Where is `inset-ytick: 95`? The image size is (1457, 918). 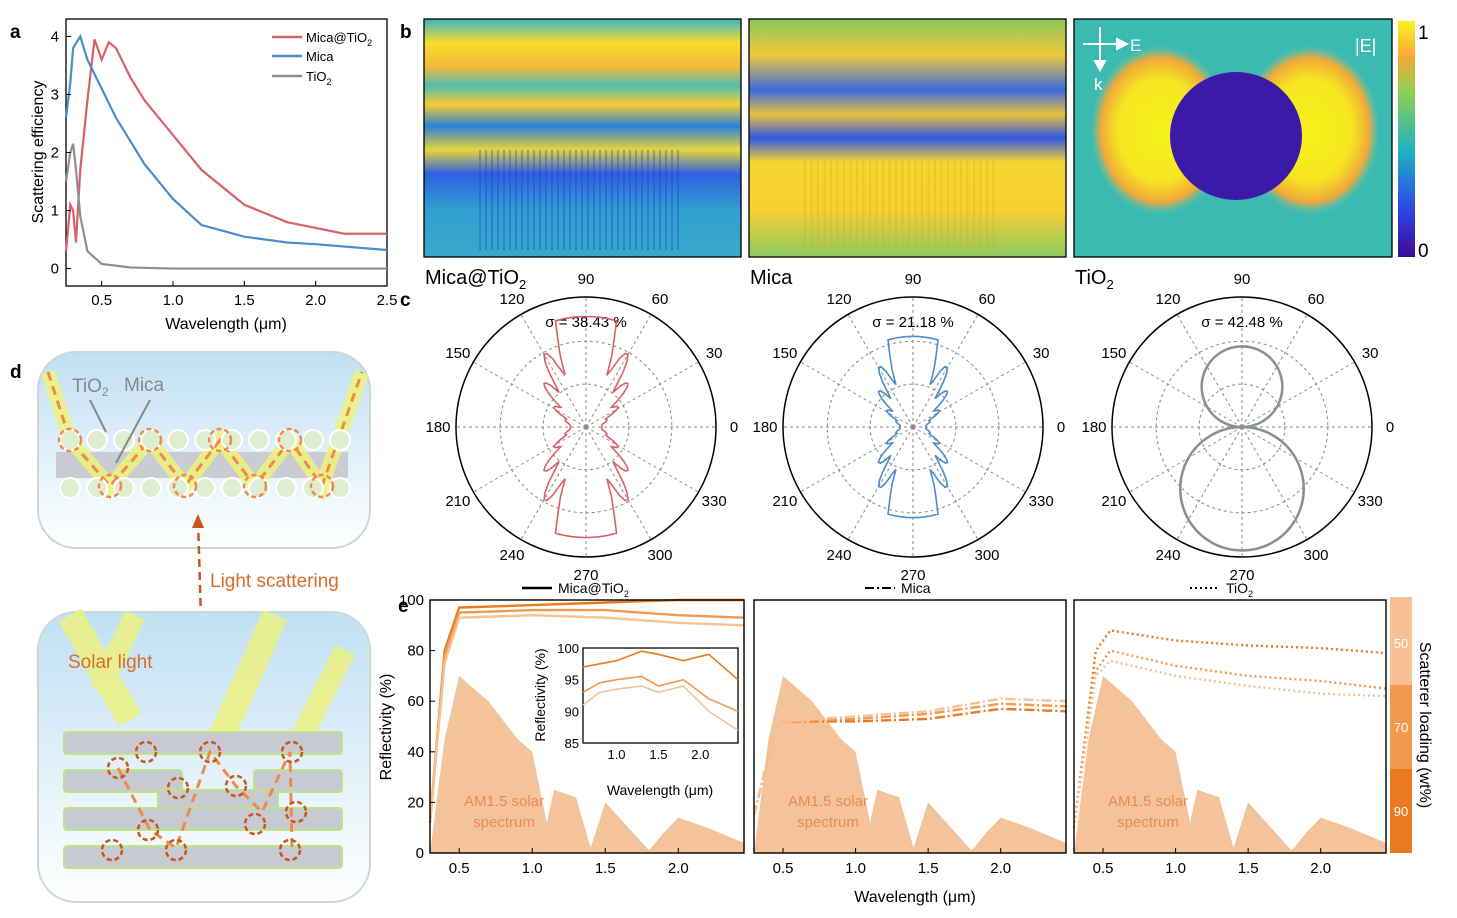
inset-ytick: 95 is located at coordinates (572, 680).